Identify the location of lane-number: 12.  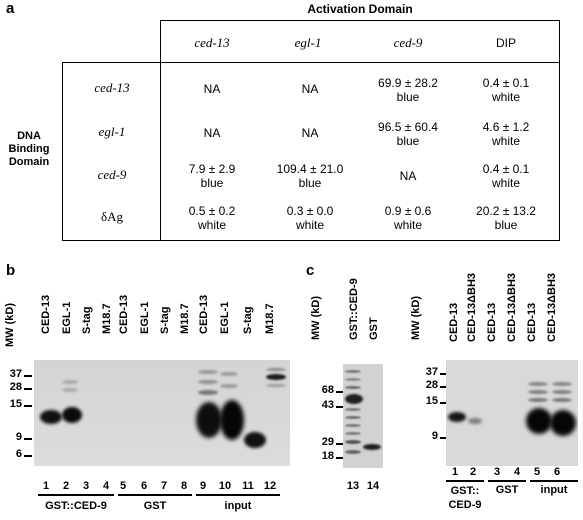
(270, 486).